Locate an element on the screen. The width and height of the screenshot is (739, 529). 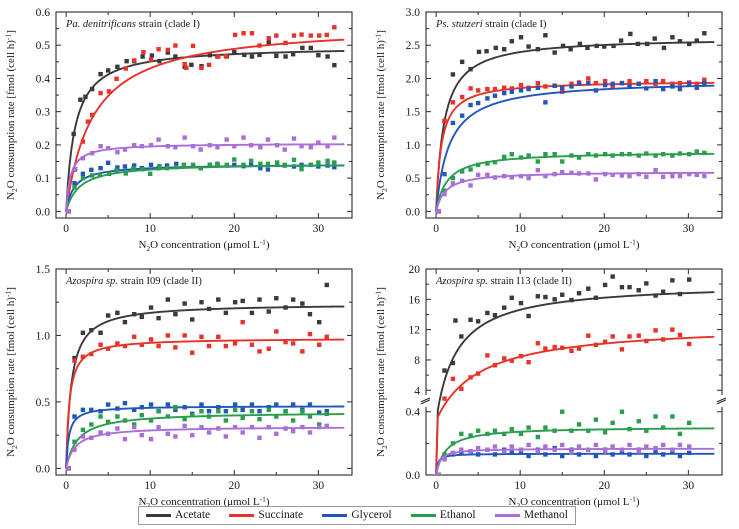
x-tick-label: 20 is located at coordinates (605, 486).